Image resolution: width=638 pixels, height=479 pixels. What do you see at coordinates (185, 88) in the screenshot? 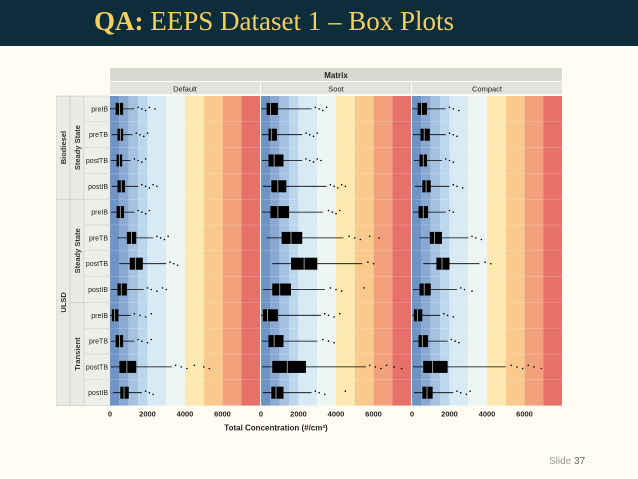
I see `panel-strip-default` at bounding box center [185, 88].